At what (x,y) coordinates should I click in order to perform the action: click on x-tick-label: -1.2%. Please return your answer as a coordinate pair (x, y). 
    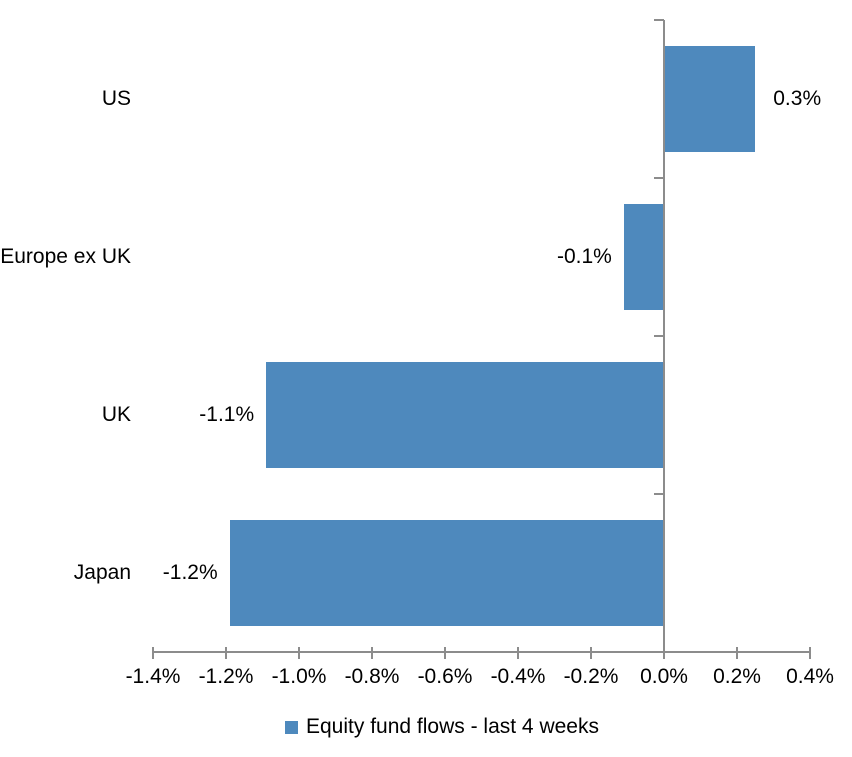
    Looking at the image, I should click on (226, 676).